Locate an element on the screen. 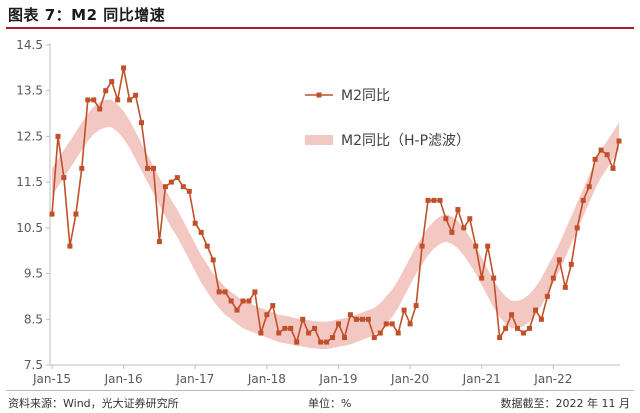 The image size is (640, 413). source-note: 资料来源：Wind，光大证券研究所 is located at coordinates (93, 403).